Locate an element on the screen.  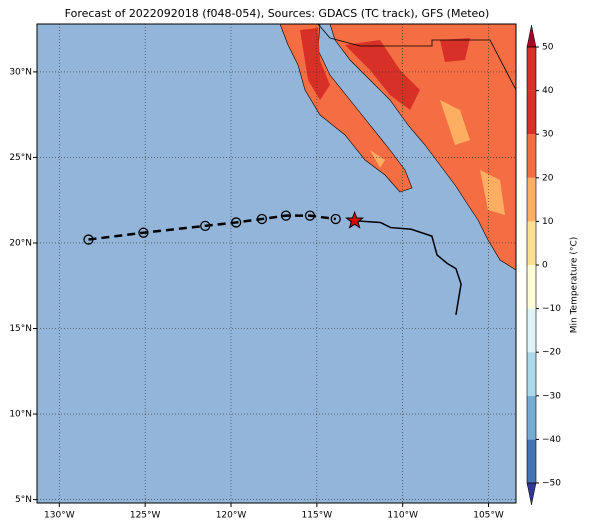
x-tick-label: 130°W is located at coordinates (59, 516).